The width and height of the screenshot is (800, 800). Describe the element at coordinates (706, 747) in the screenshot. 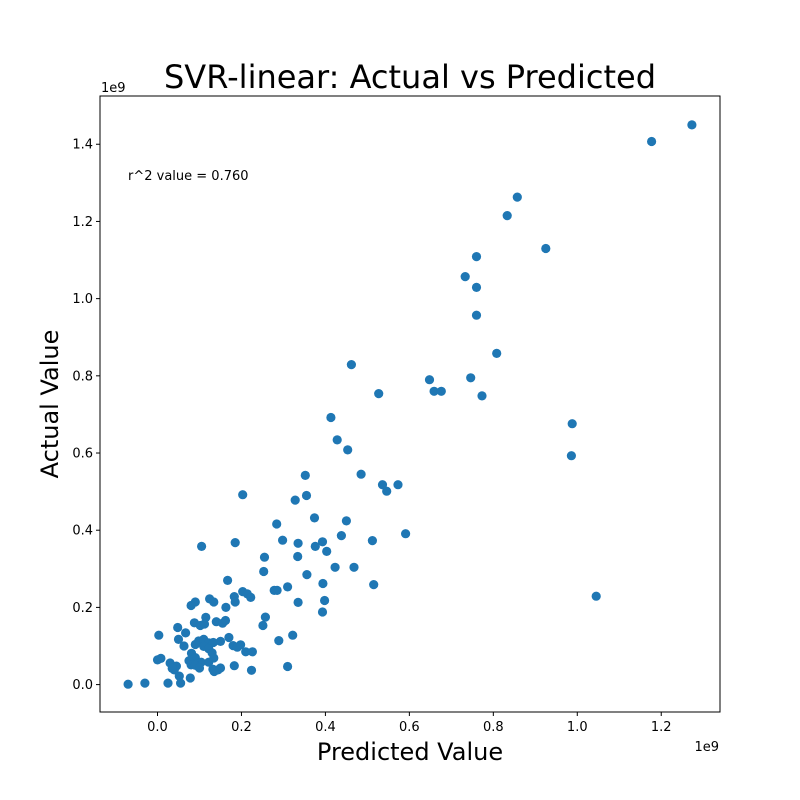

I see `x-offset-label: 1e9` at that location.